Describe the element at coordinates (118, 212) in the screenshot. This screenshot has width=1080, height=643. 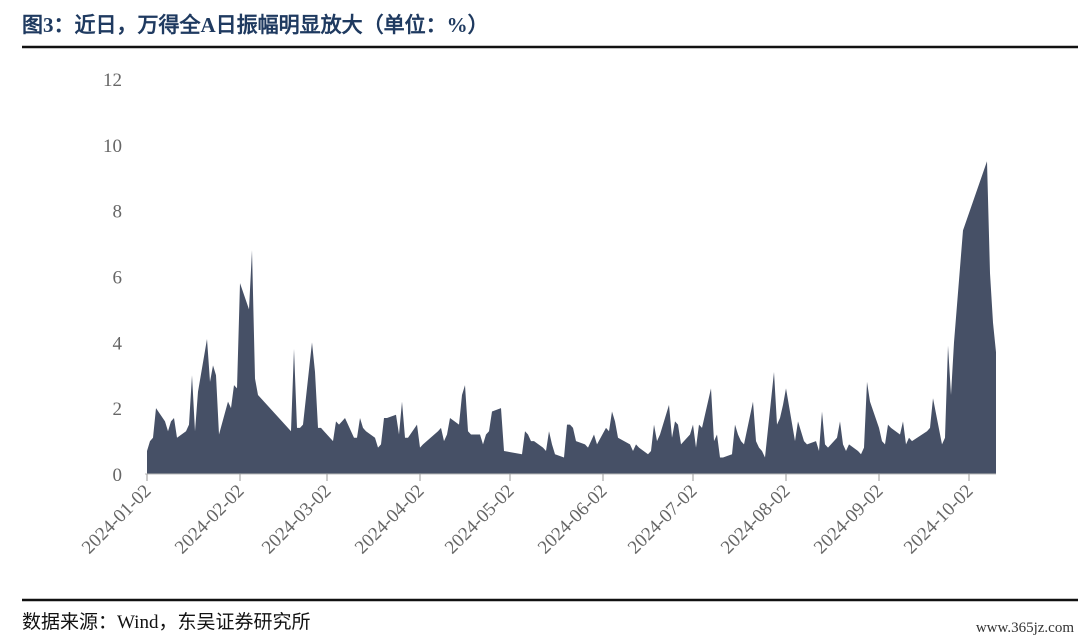
I see `y-tick-label: 8` at that location.